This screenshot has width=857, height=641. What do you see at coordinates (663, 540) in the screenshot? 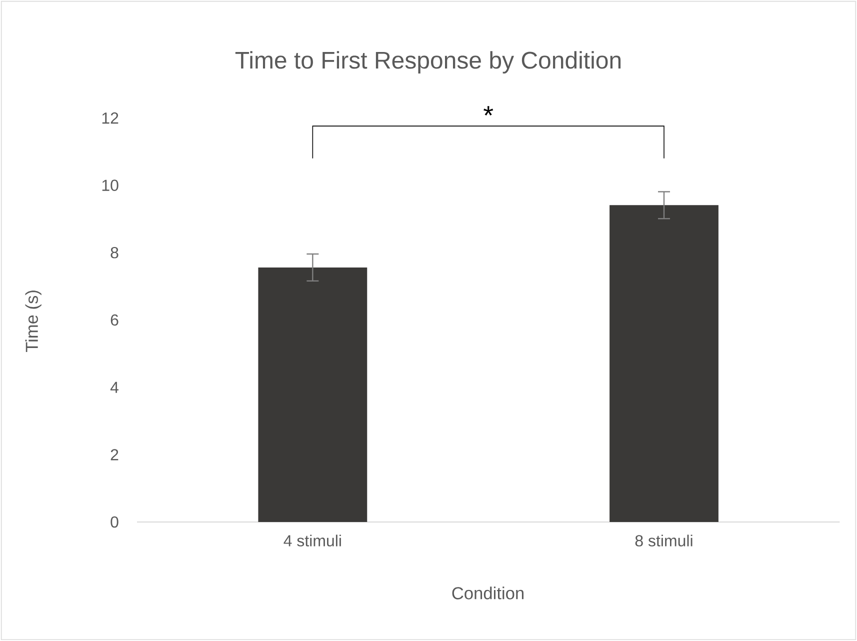
I see `x-tick-label: 8 stimuli` at bounding box center [663, 540].